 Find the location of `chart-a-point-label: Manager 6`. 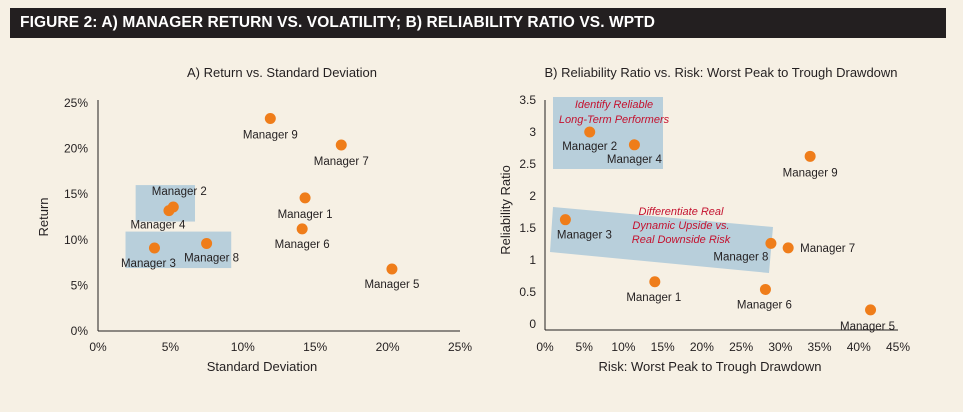

chart-a-point-label: Manager 6 is located at coordinates (302, 245).